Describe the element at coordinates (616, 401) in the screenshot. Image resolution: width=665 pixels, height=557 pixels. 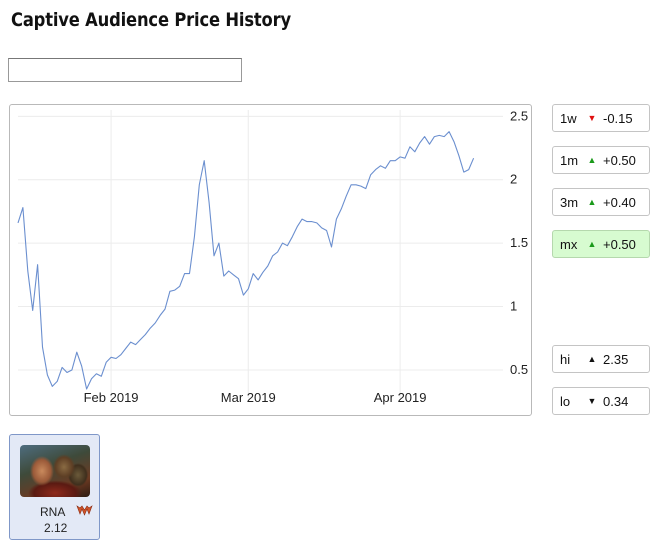
I see `stat-lo-value: 0.34` at that location.